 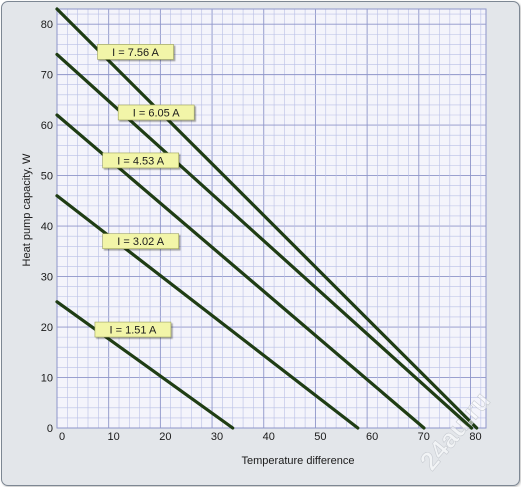 I want to click on y-tick-label: 30, so click(x=47, y=278).